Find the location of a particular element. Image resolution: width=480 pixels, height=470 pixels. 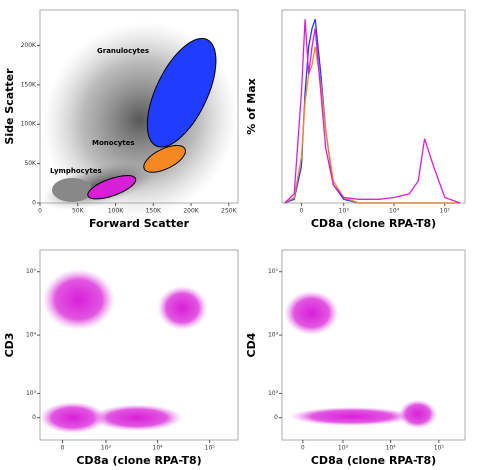

x-axis-label: Forward Scatter is located at coordinates (139, 223).